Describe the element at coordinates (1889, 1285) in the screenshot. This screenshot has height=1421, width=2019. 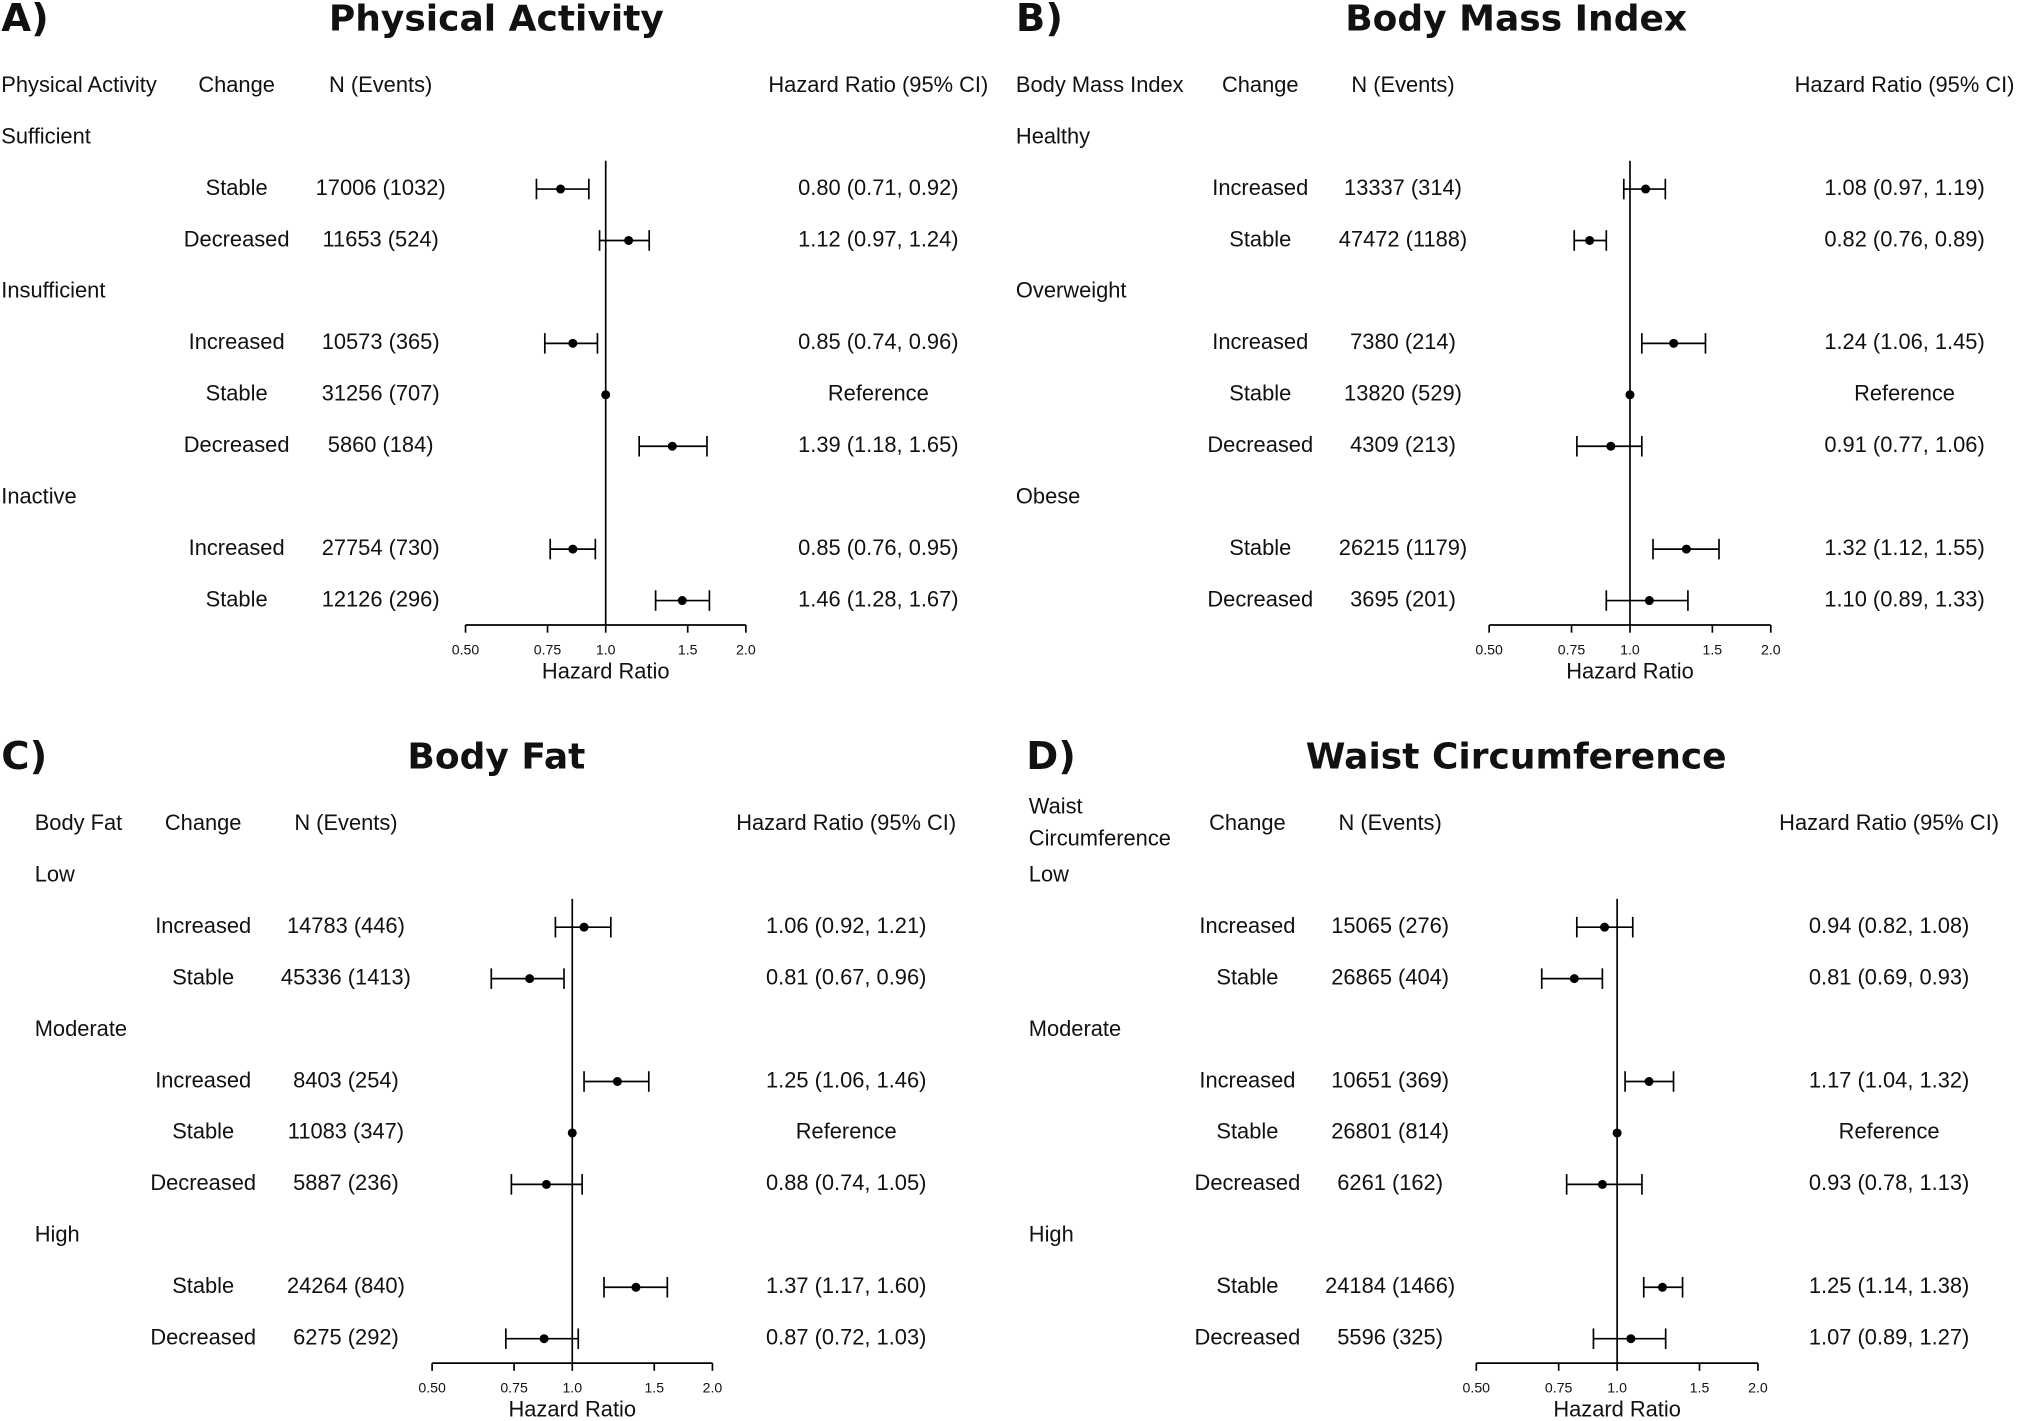
I see `hr-label: 1.25 (1.14, 1.38)` at that location.